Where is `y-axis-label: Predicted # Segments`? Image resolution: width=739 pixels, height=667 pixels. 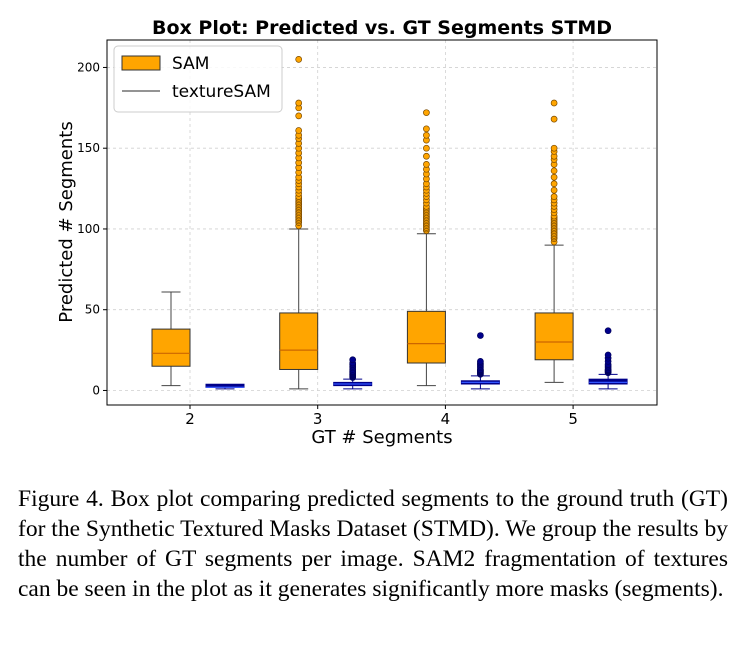
y-axis-label: Predicted # Segments is located at coordinates (66, 221).